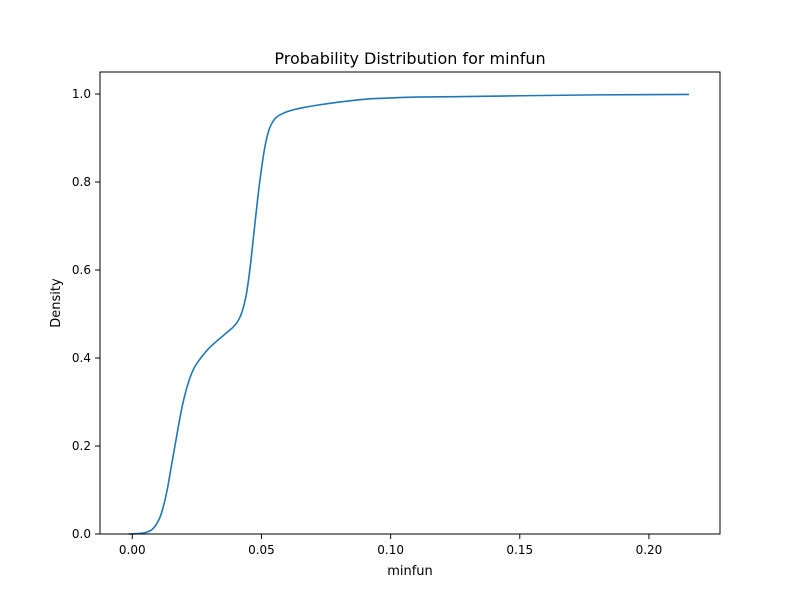  Describe the element at coordinates (81, 358) in the screenshot. I see `y-tick-label: 0.4` at that location.